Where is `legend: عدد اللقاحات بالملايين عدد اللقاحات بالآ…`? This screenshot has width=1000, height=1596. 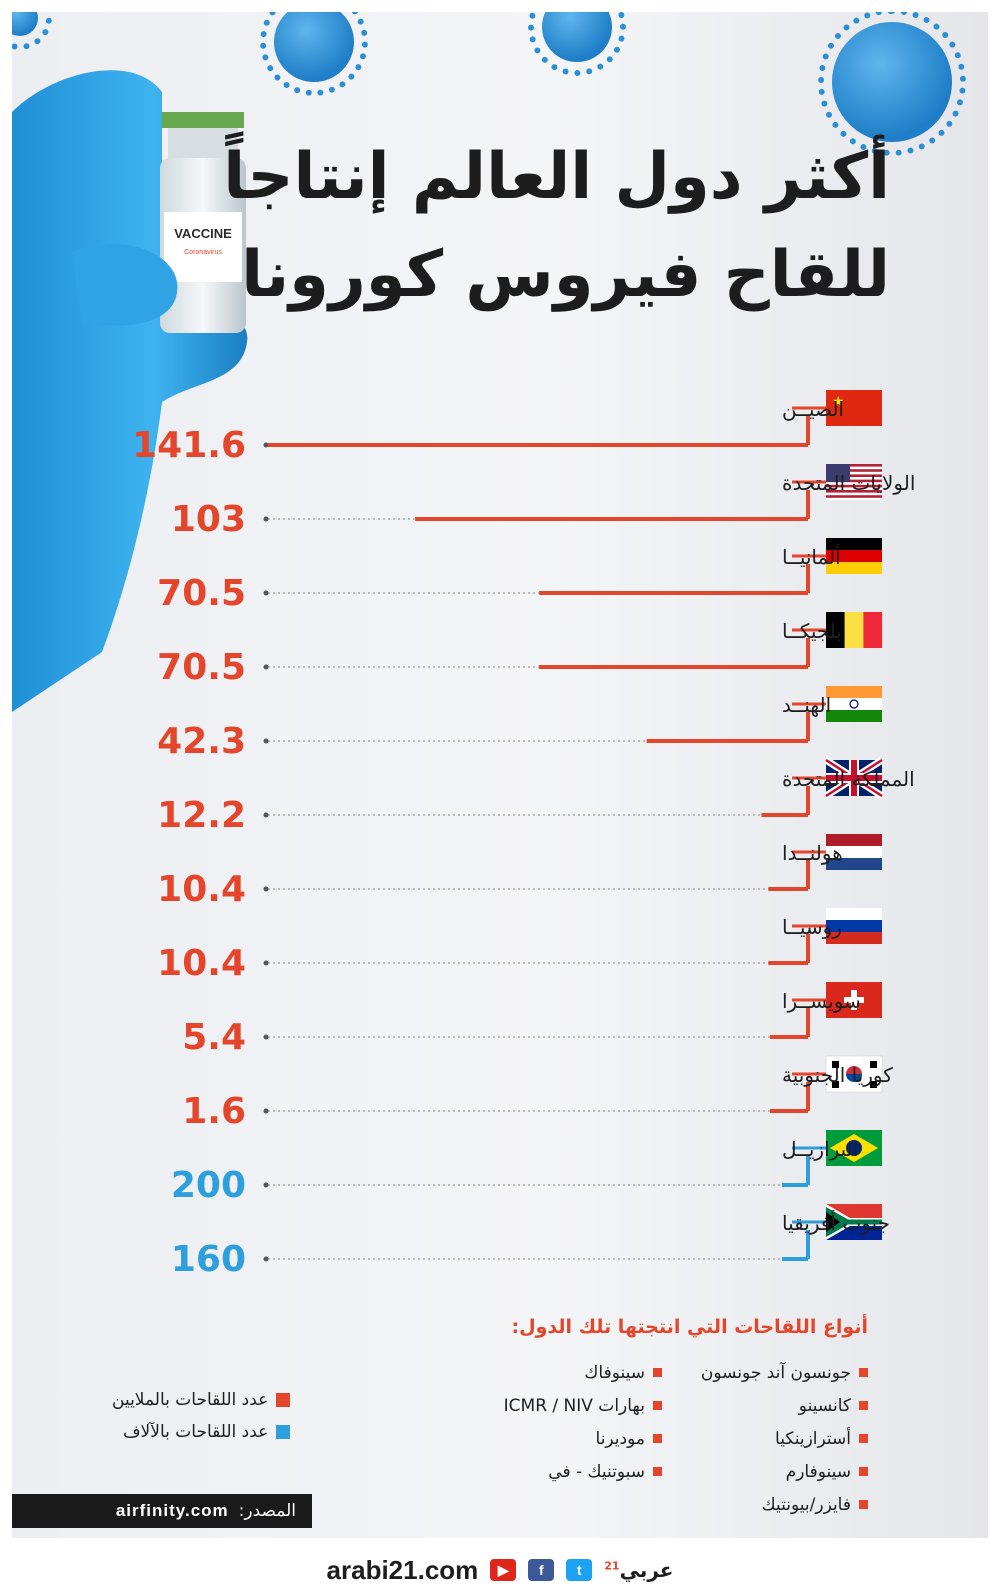 legend: عدد اللقاحات بالملايين عدد اللقاحات بالآ… is located at coordinates (201, 1416).